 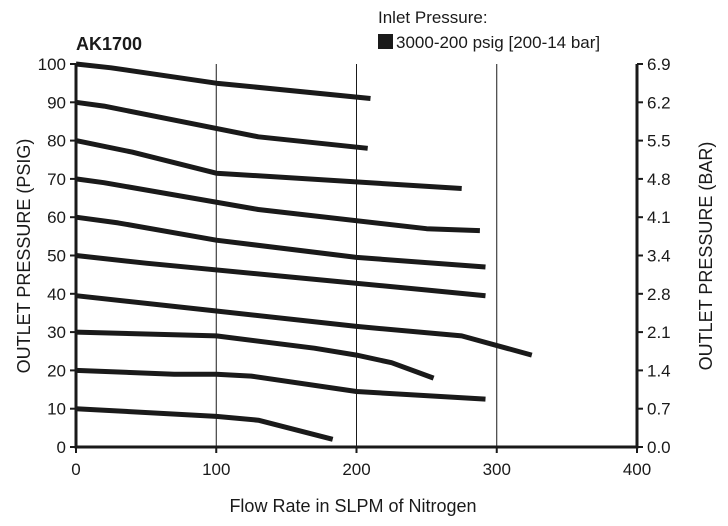 What do you see at coordinates (56, 256) in the screenshot?
I see `y-tick-label: 50` at bounding box center [56, 256].